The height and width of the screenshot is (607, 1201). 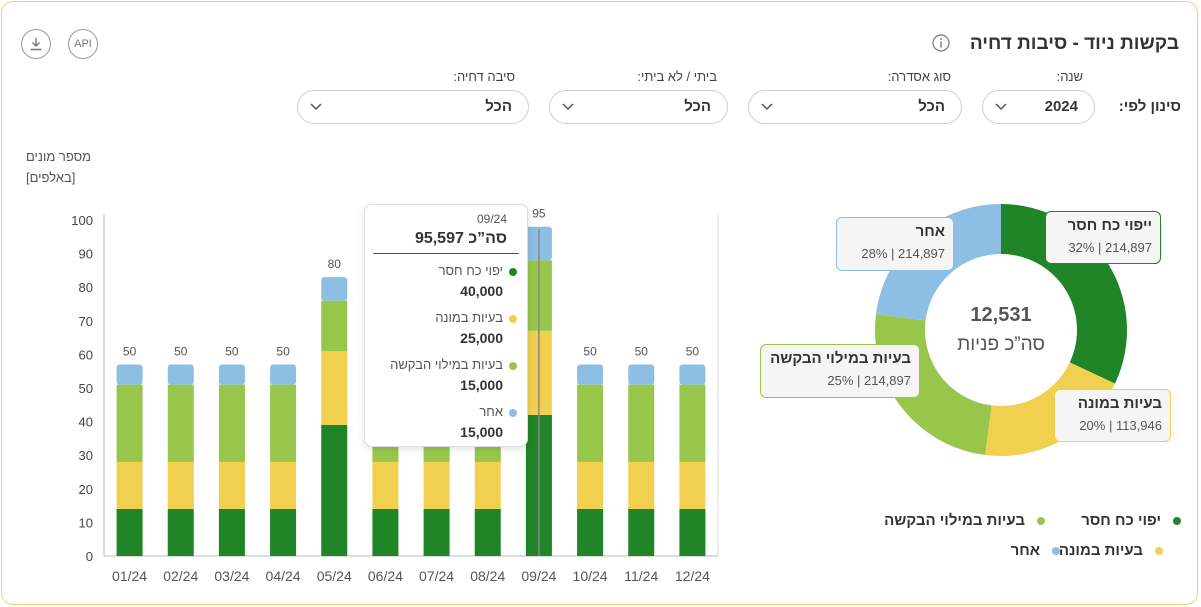 I want to click on api-button: API, so click(x=83, y=44).